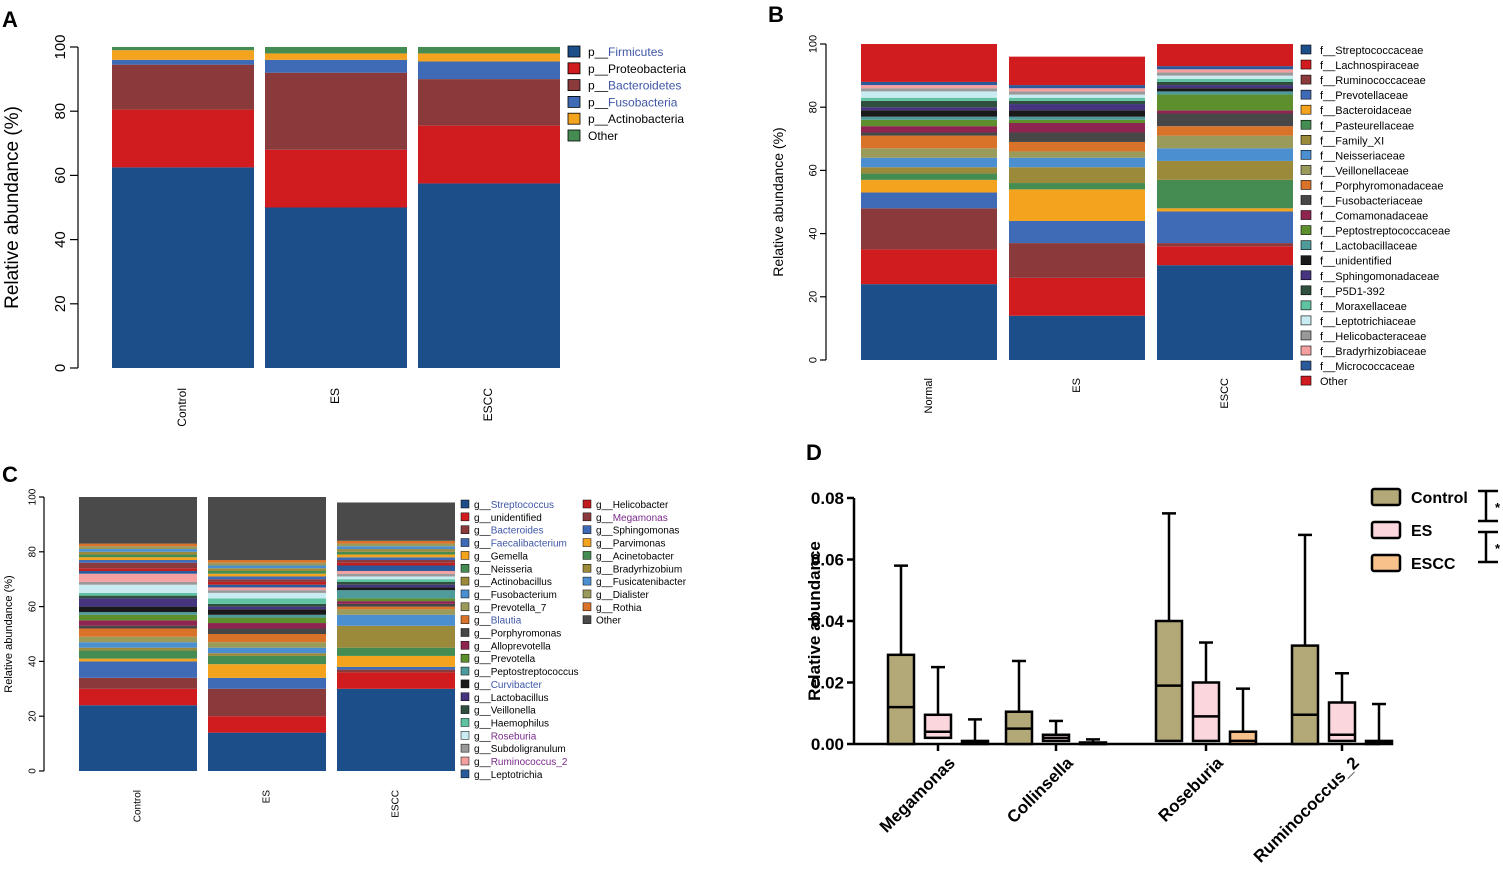 The image size is (1503, 877). Describe the element at coordinates (505, 711) in the screenshot. I see `legend-label: g__Veillonella` at that location.